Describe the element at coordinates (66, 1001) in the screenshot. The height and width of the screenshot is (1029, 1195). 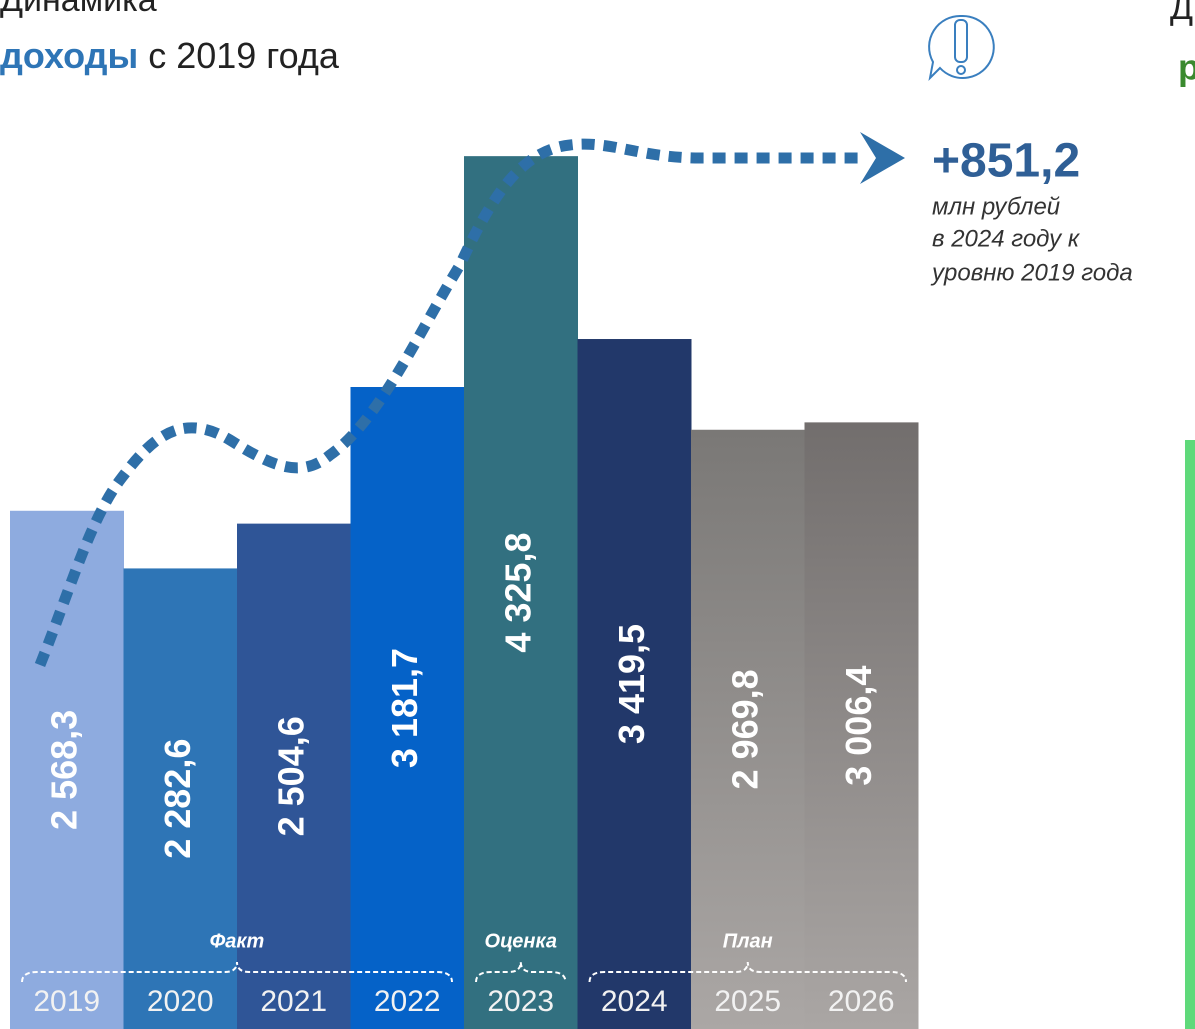
I see `x-tick-label: 2019` at that location.